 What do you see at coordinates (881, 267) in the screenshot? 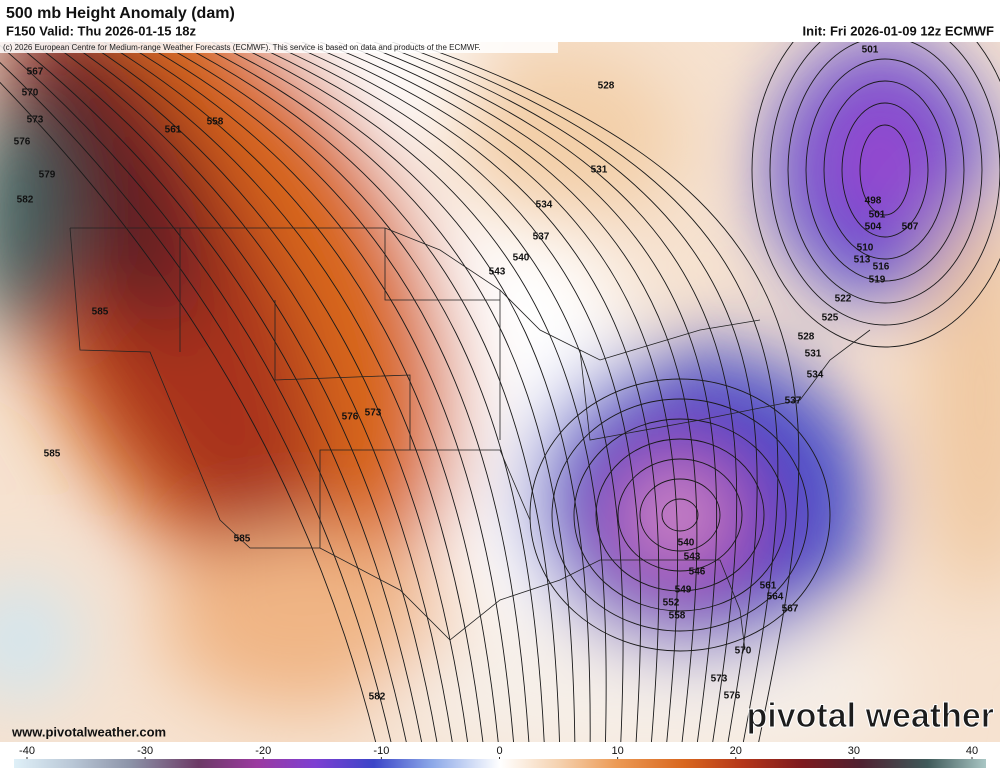
I see `contour-label: 516` at bounding box center [881, 267].